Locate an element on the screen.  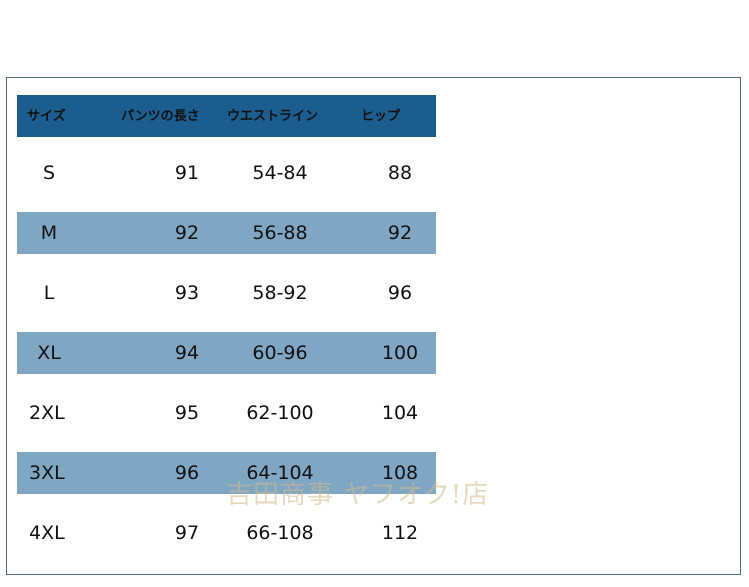
table-header-row: サイズ パンツの長さ ウエストライン ヒップ is located at coordinates (226, 116).